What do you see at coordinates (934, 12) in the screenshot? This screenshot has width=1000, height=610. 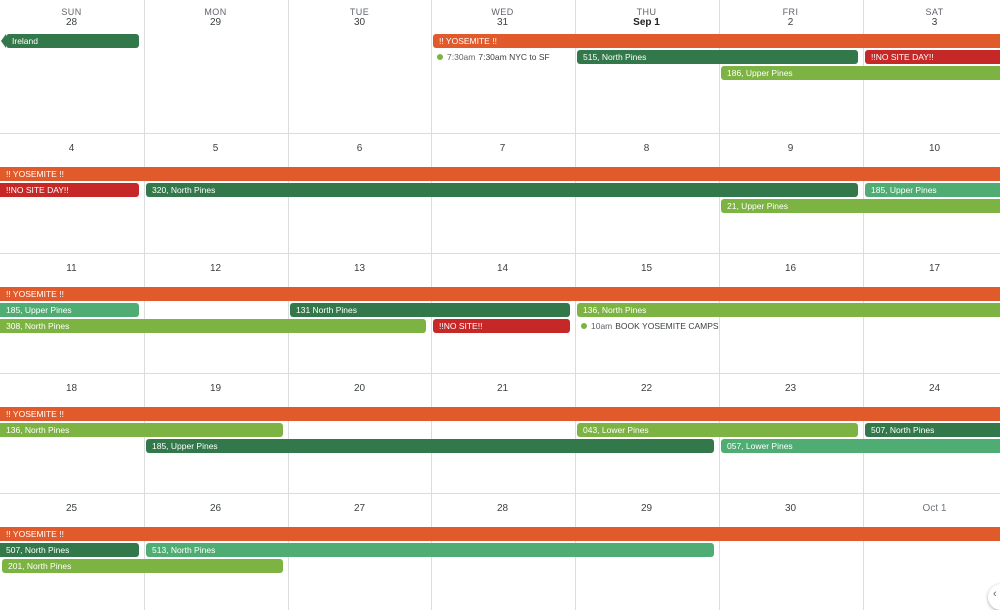 I see `weekday-header-sat: SAT` at bounding box center [934, 12].